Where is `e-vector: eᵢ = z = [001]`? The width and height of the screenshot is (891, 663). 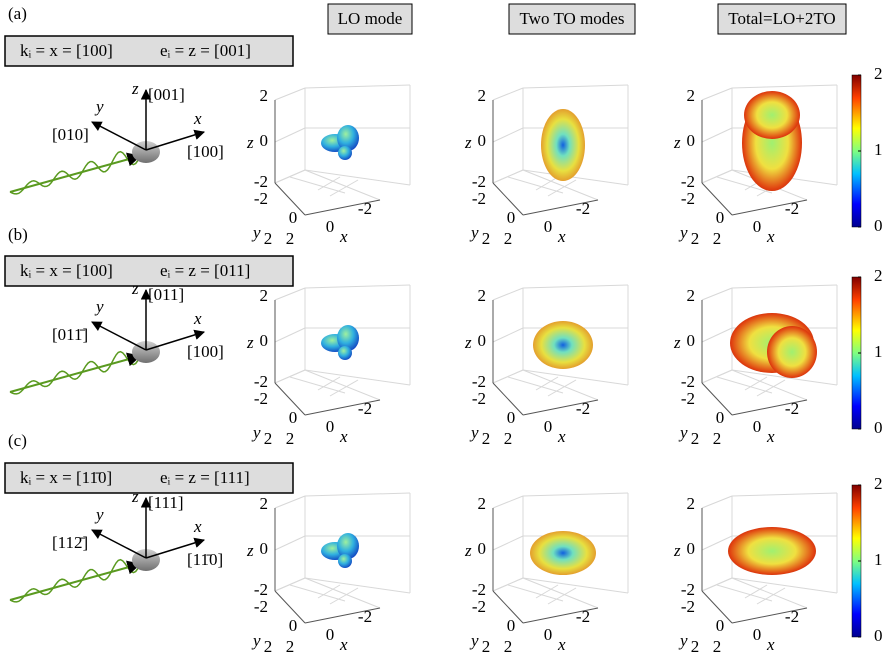
e-vector: eᵢ = z = [001] is located at coordinates (205, 50).